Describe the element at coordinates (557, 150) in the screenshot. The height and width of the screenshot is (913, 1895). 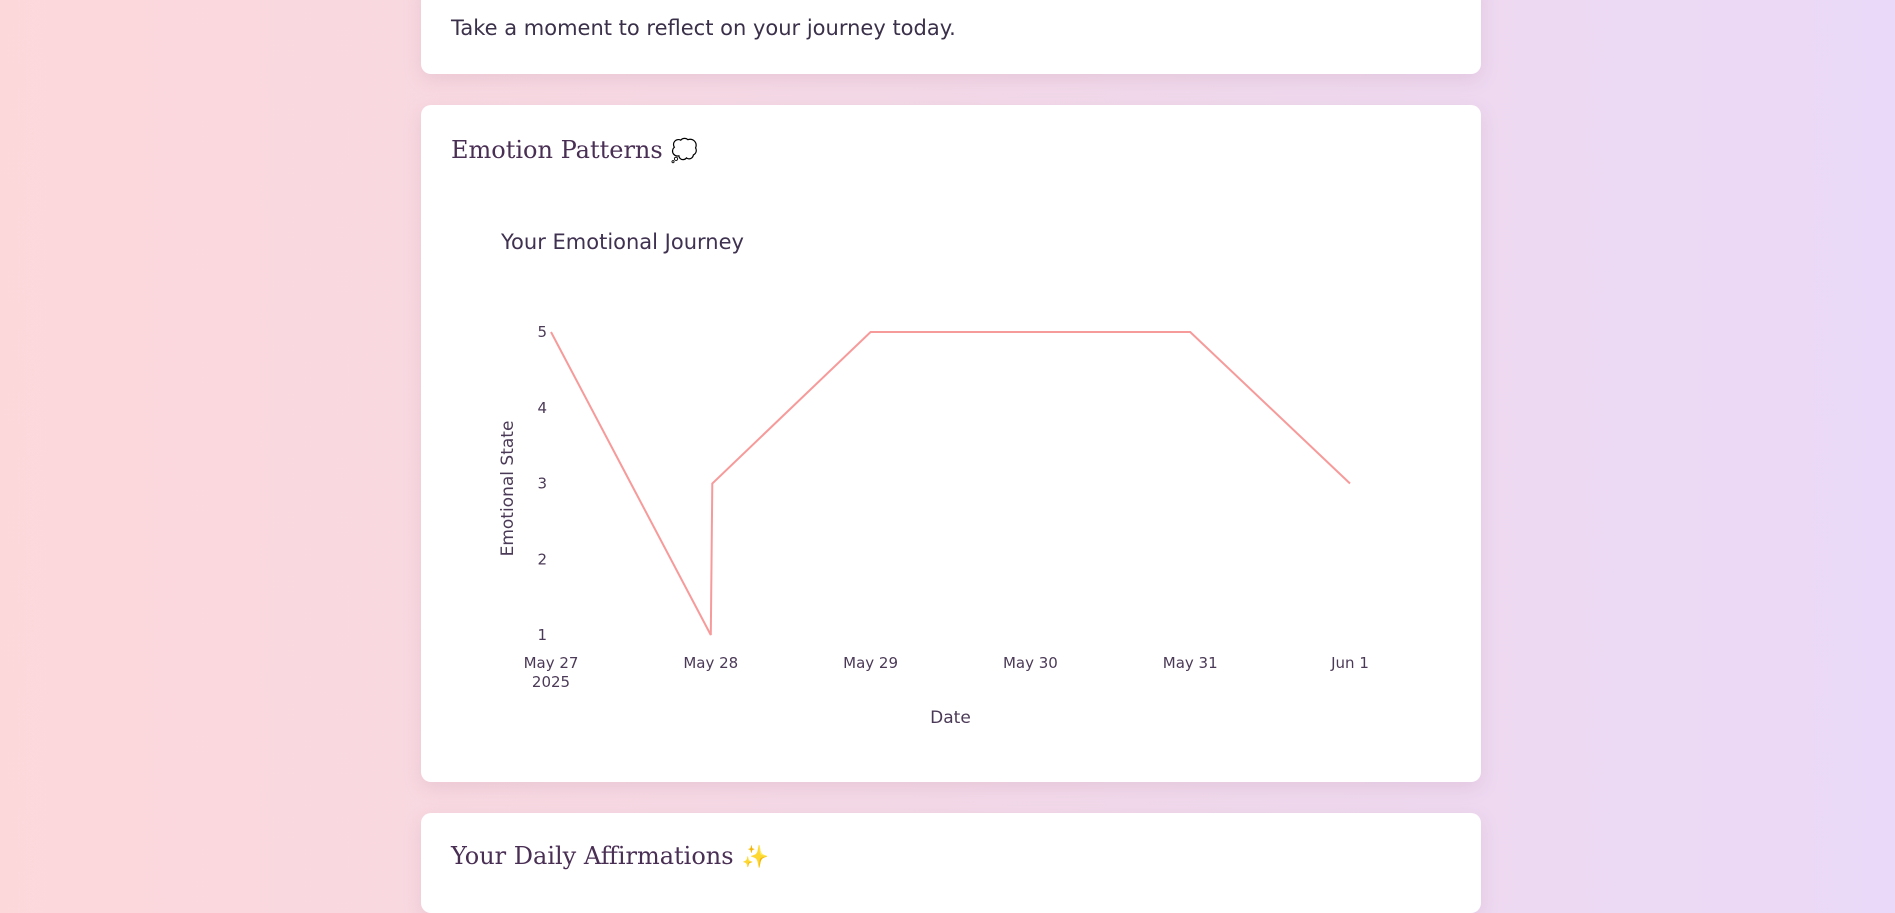
I see `emotion-patterns-title-text: Emotion Patterns` at that location.